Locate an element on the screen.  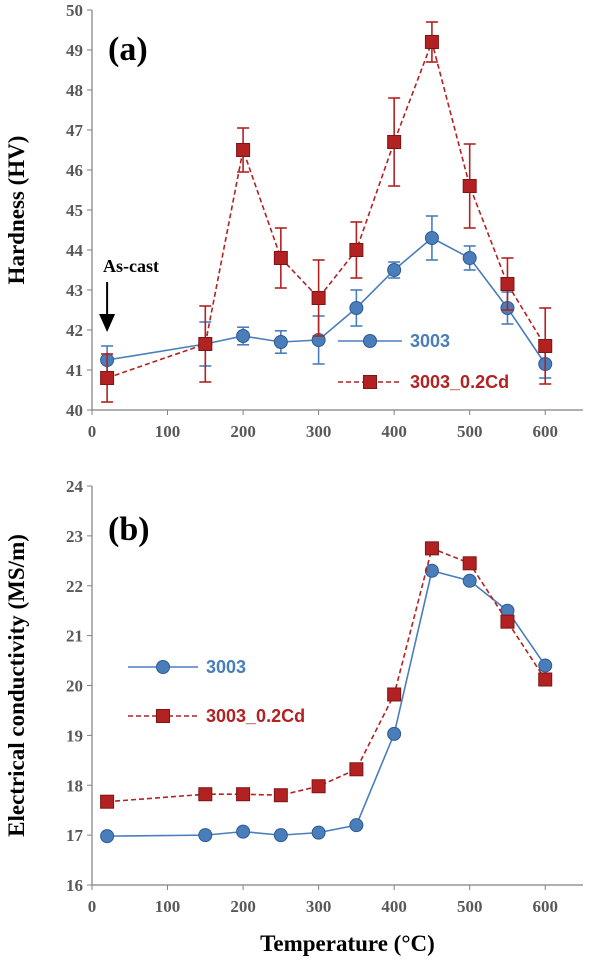
y-tick-label: 48 is located at coordinates (74, 90).